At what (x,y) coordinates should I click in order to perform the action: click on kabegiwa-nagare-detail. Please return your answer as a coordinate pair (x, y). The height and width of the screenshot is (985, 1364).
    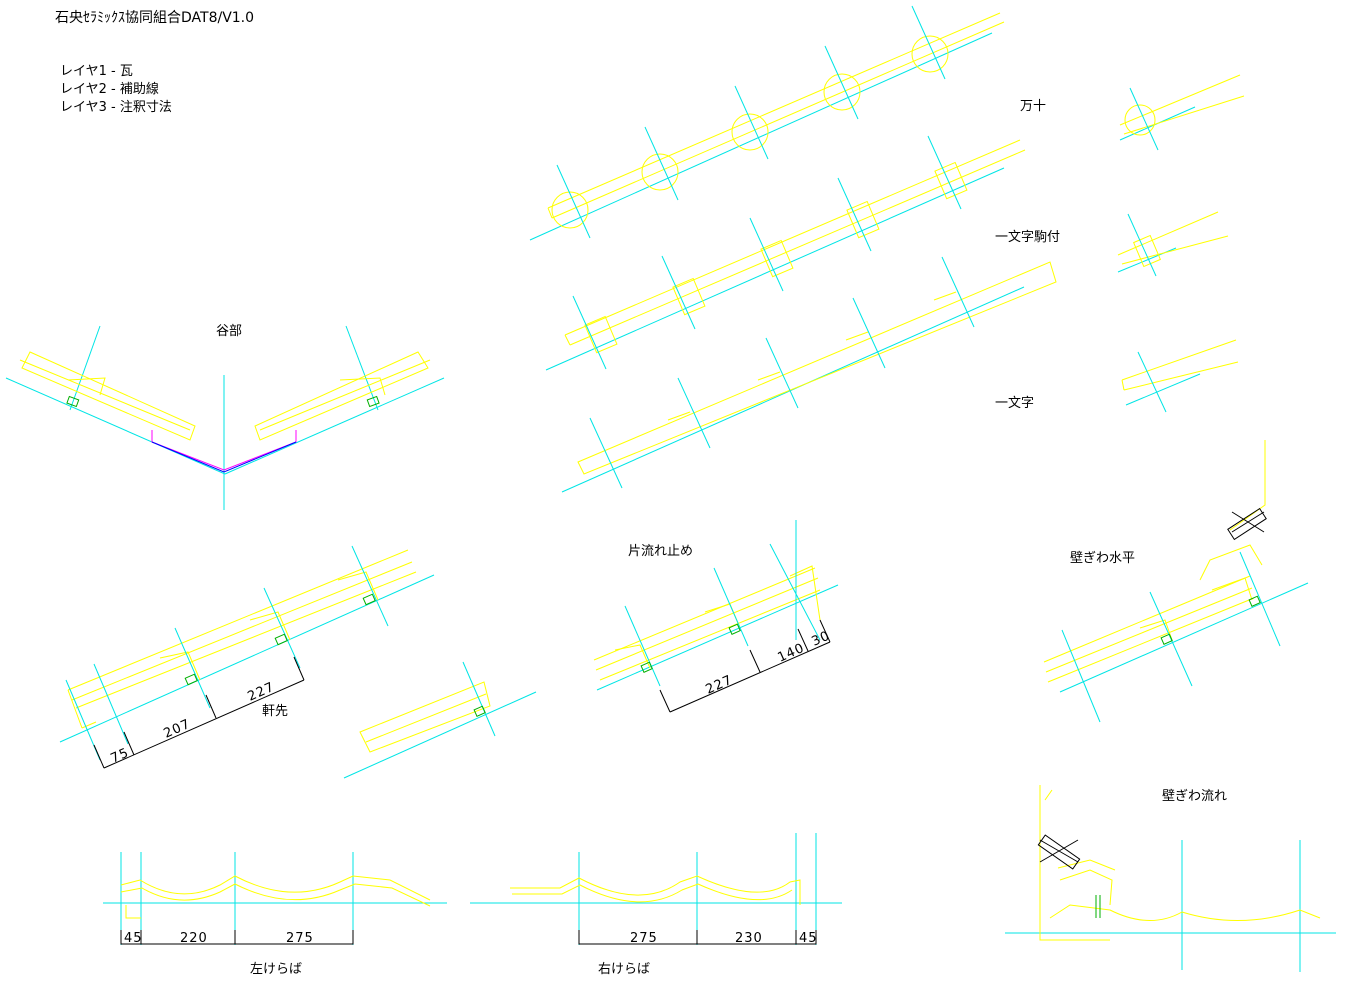
    Looking at the image, I should click on (1170, 878).